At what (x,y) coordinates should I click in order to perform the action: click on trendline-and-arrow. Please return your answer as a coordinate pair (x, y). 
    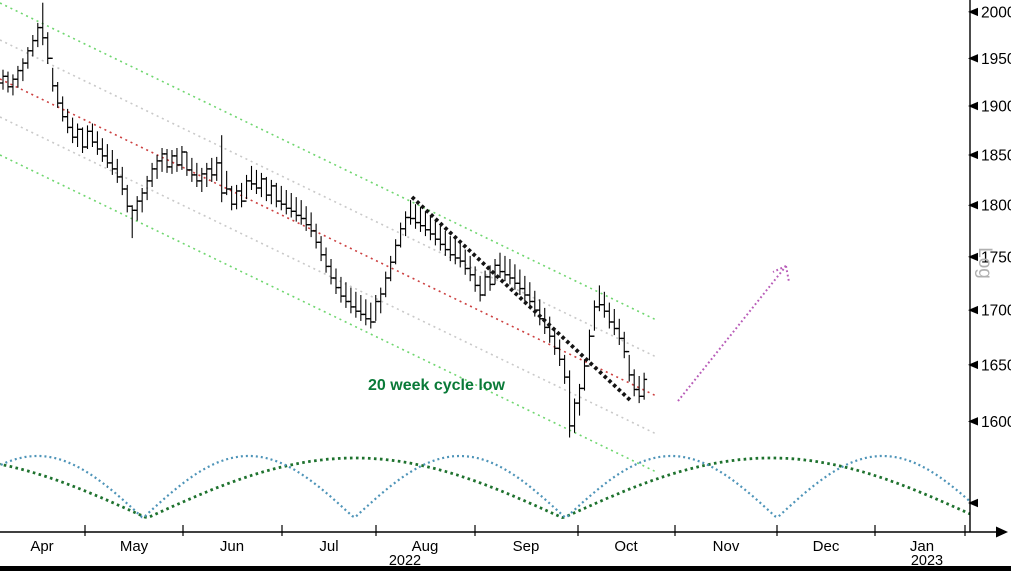
    Looking at the image, I should click on (600, 298).